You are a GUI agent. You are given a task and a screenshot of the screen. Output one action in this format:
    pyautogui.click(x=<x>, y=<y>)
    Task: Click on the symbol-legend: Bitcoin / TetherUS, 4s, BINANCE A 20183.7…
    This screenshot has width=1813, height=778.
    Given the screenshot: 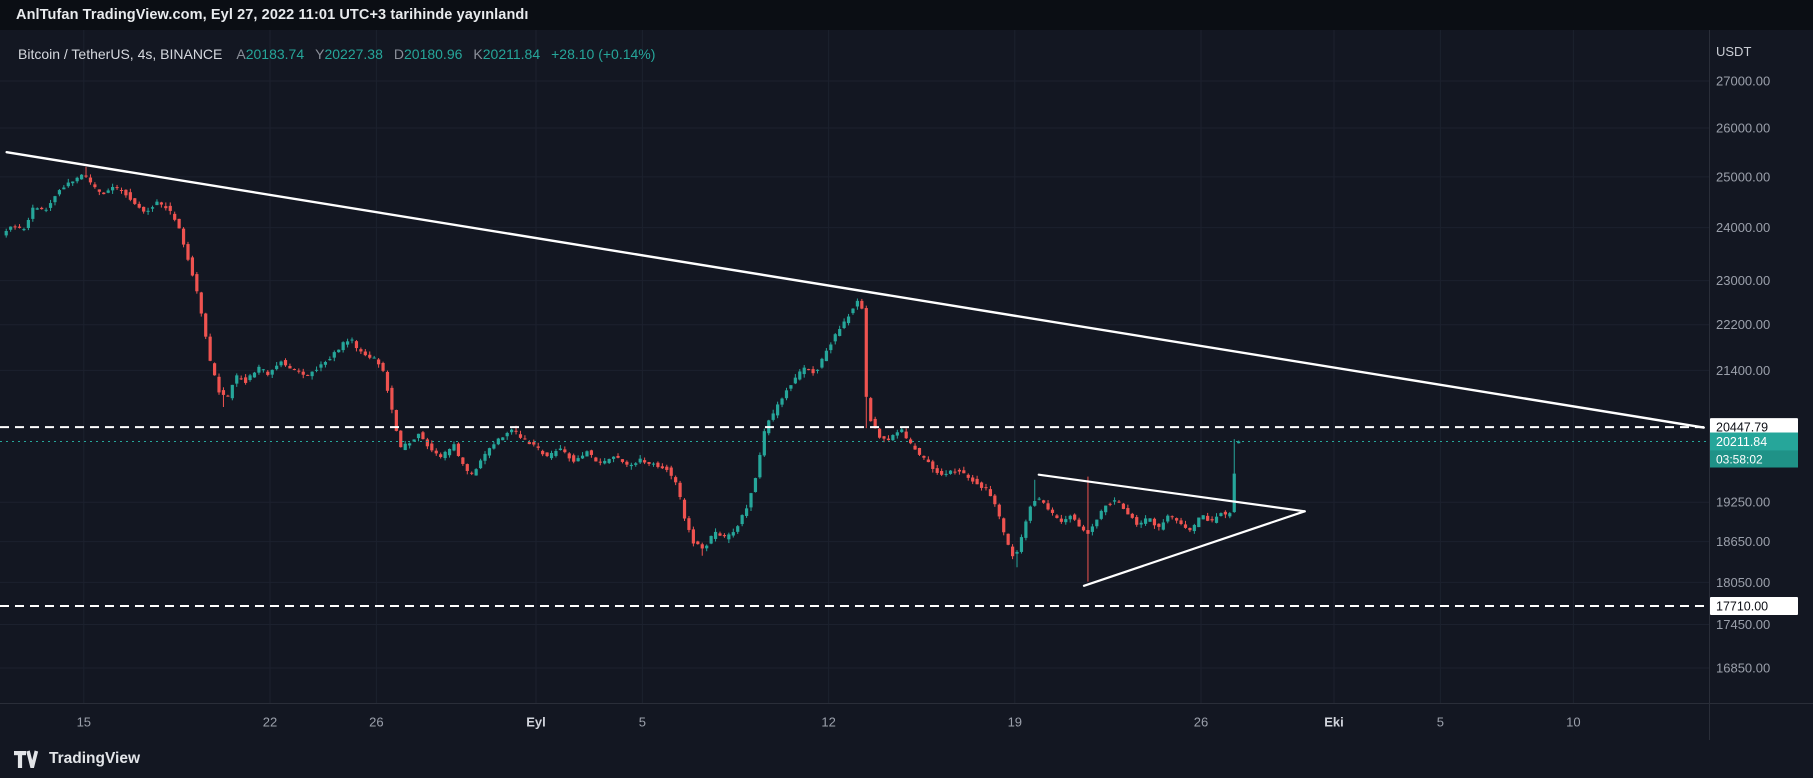 What is the action you would take?
    pyautogui.click(x=336, y=54)
    